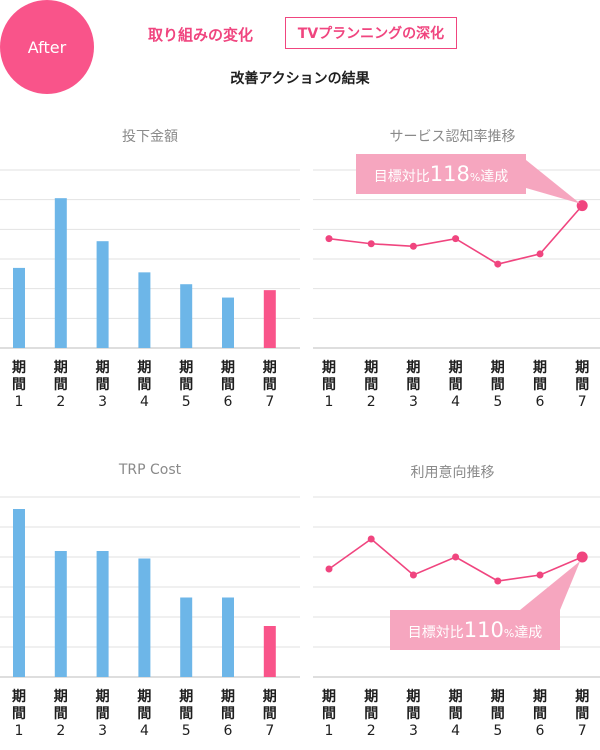  I want to click on callout-value: 110, so click(484, 630).